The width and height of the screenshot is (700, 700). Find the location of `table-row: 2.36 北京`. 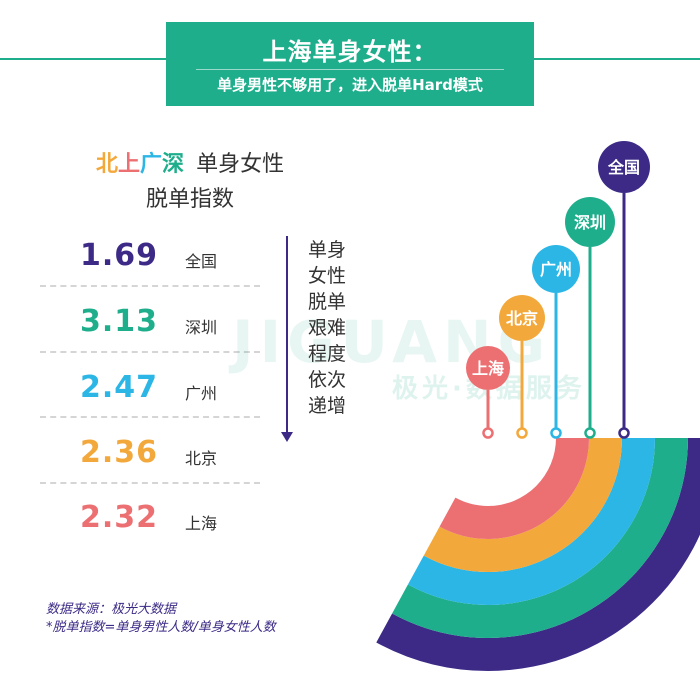

table-row: 2.36 北京 is located at coordinates (150, 455).